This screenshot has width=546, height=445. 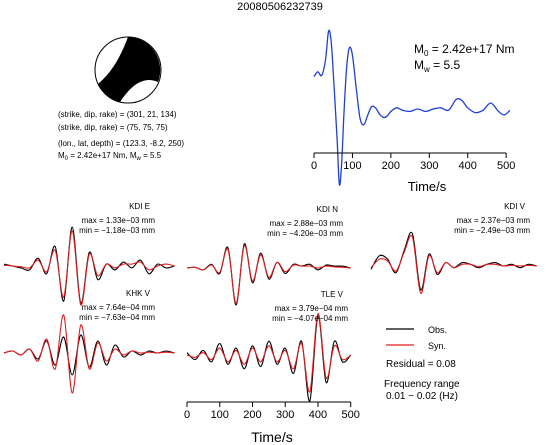 What do you see at coordinates (272, 411) in the screenshot?
I see `bottom-ticks: 0 100 200 300 400 500` at bounding box center [272, 411].